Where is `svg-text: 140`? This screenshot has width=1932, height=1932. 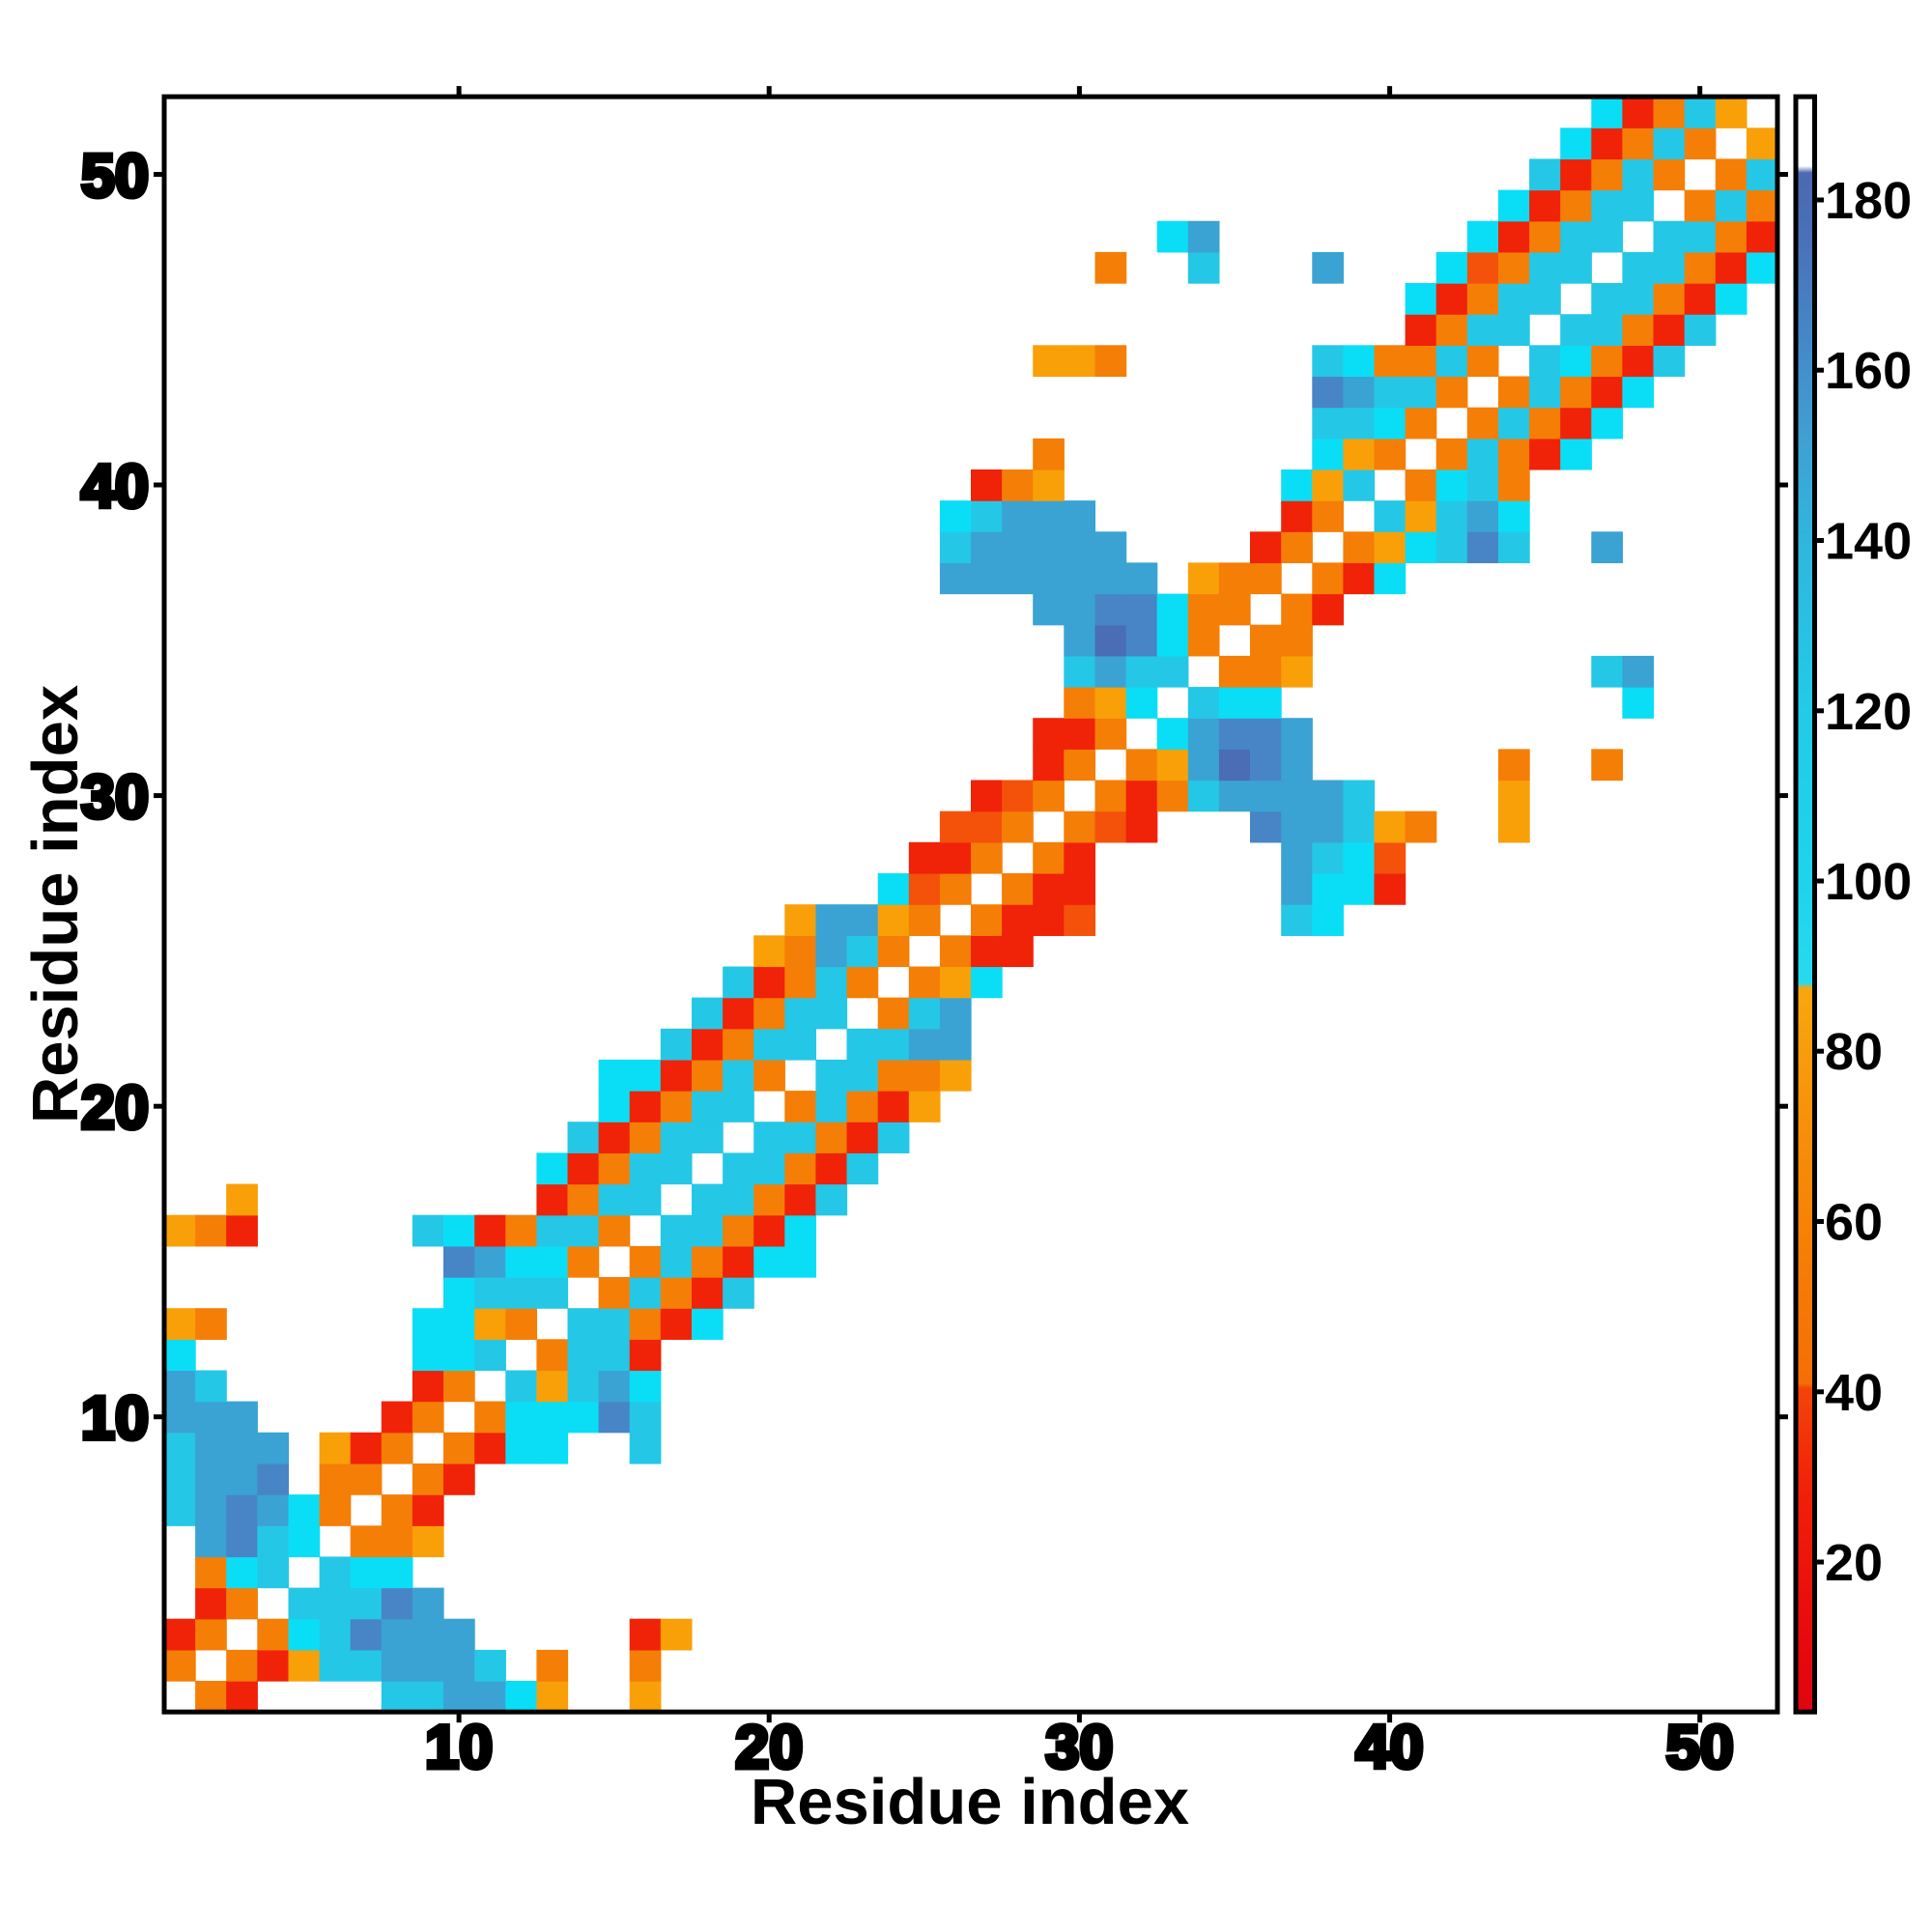
svg-text: 140 is located at coordinates (1868, 542).